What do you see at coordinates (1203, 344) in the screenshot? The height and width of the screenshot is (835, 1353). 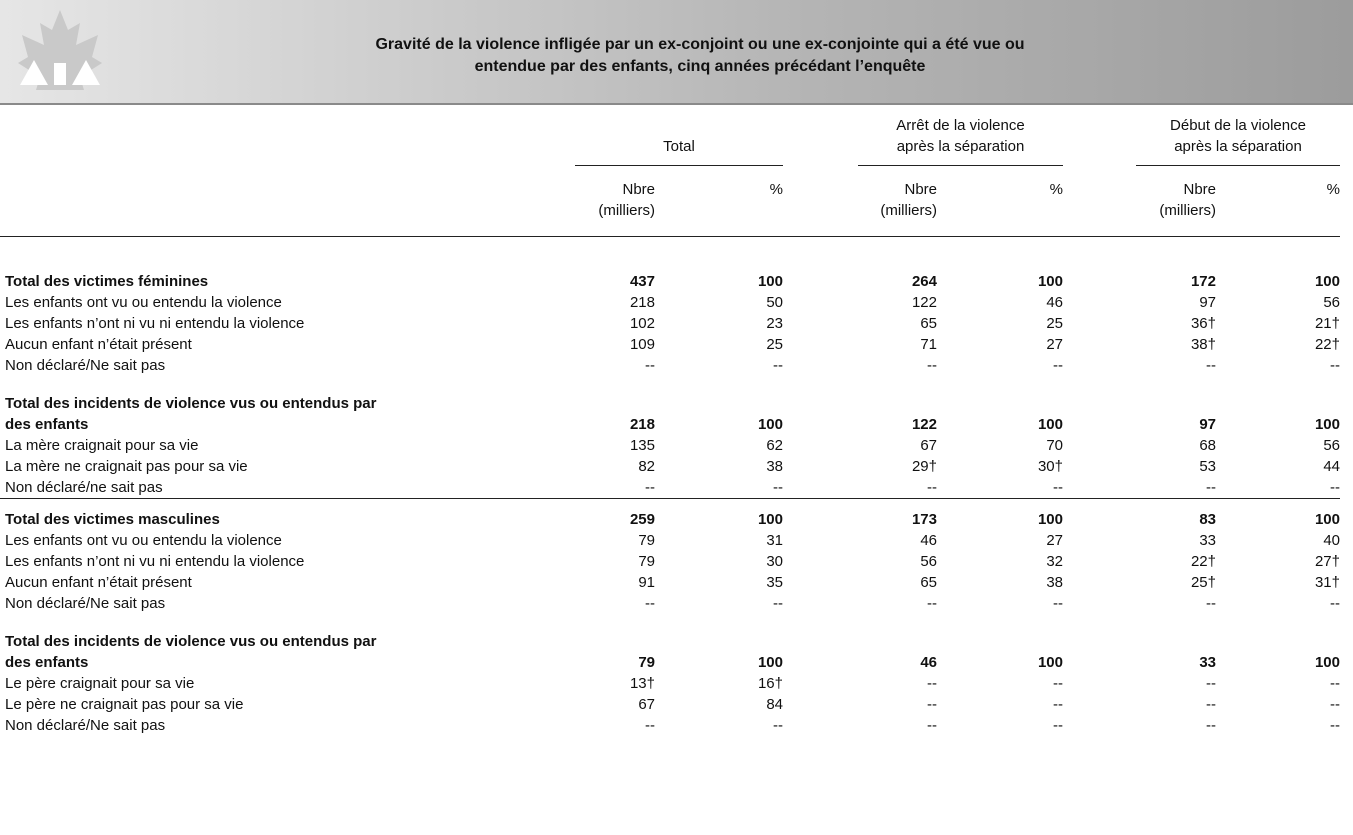 I see `cell: 38†` at bounding box center [1203, 344].